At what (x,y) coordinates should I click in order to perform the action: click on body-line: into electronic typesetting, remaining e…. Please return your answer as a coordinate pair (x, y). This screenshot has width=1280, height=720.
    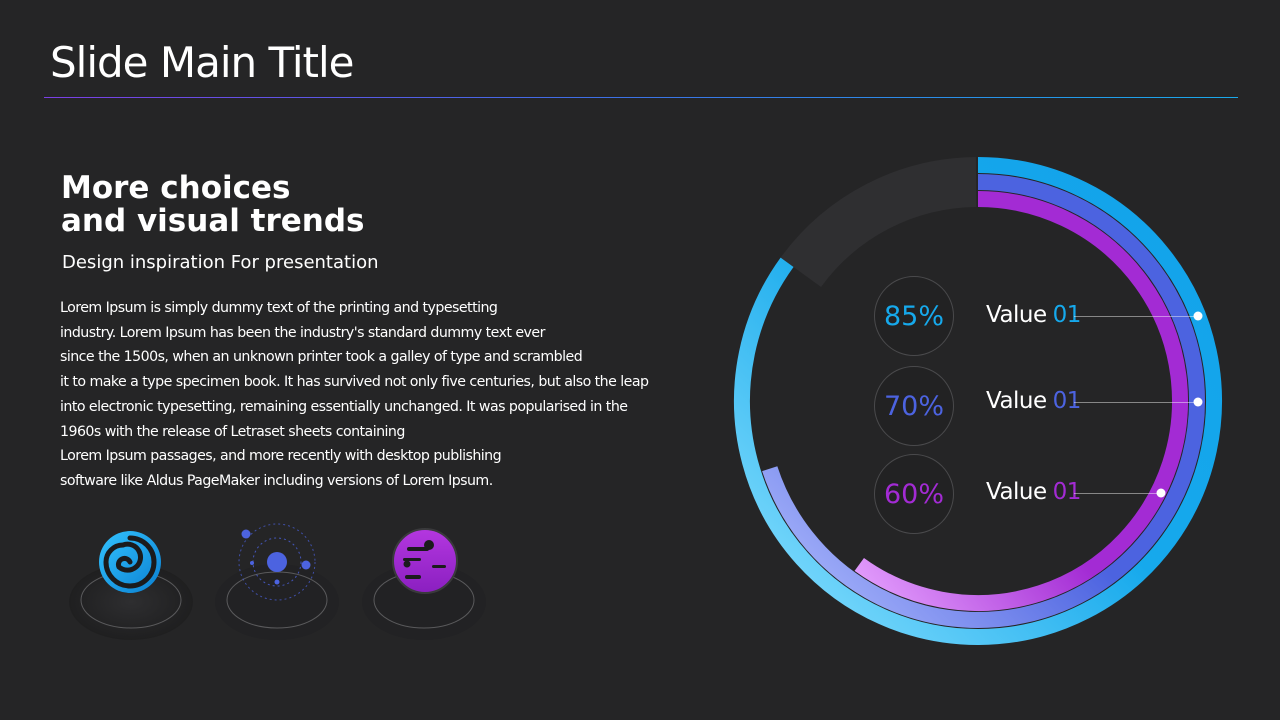
    Looking at the image, I should click on (344, 406).